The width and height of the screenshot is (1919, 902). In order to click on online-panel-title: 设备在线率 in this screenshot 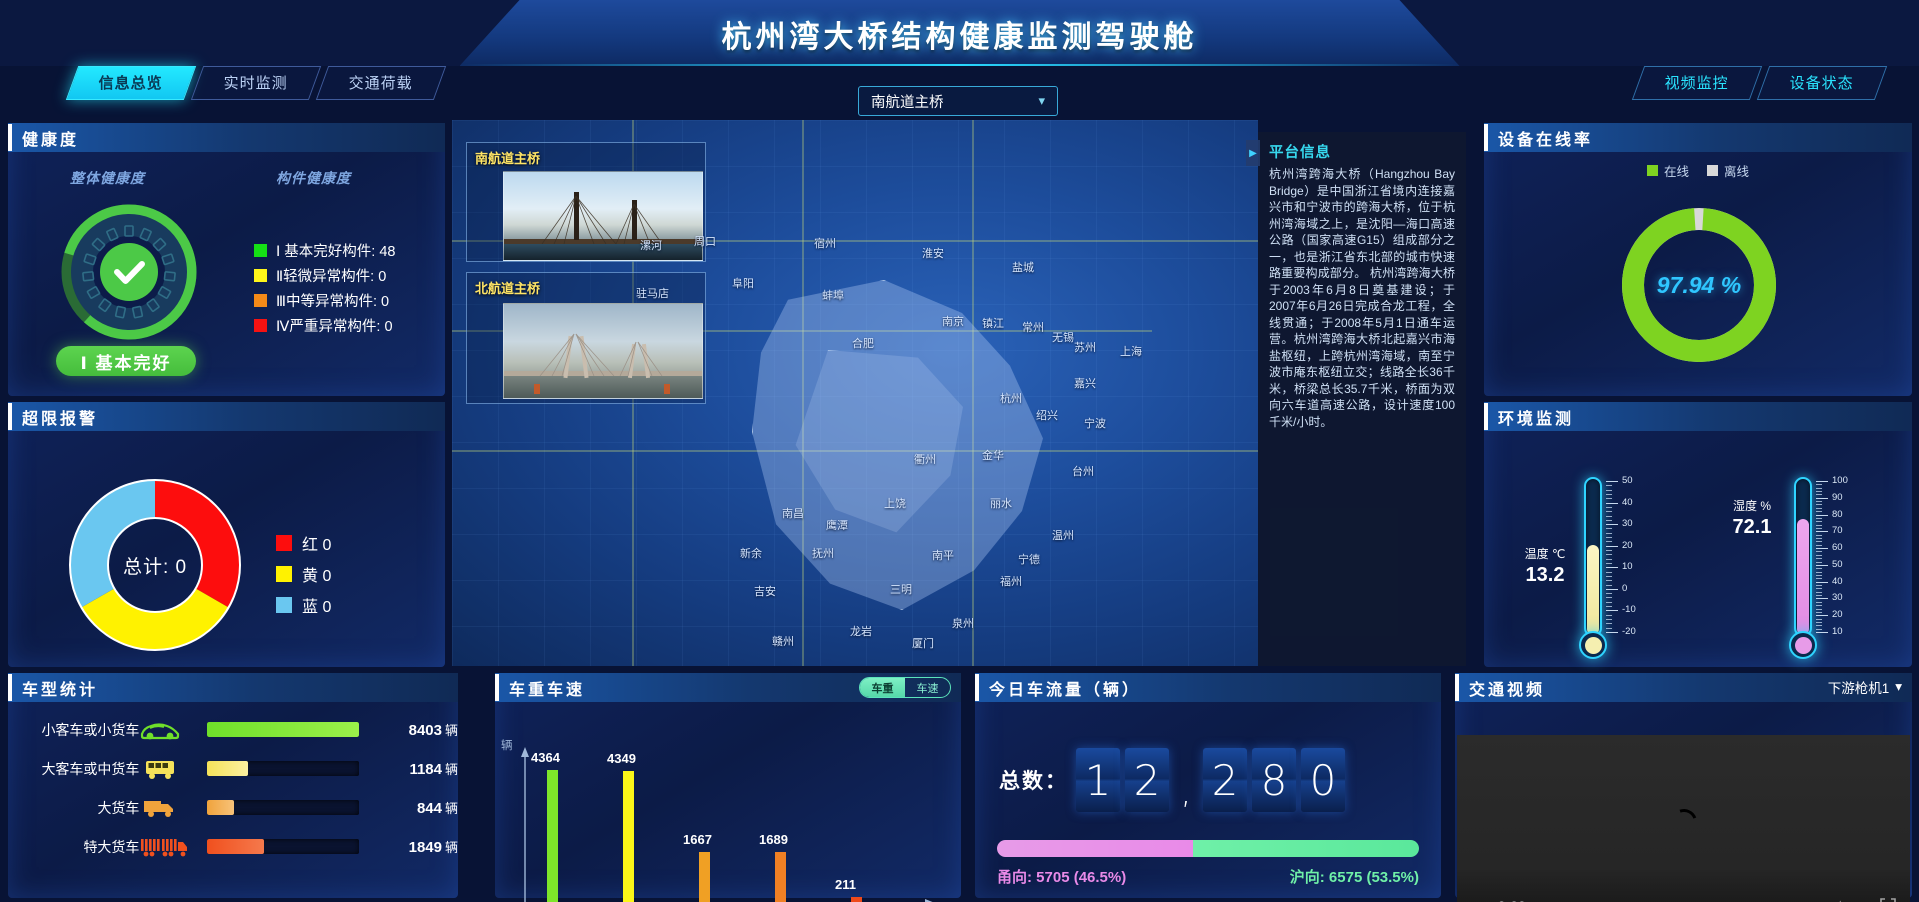, I will do `click(1546, 140)`.